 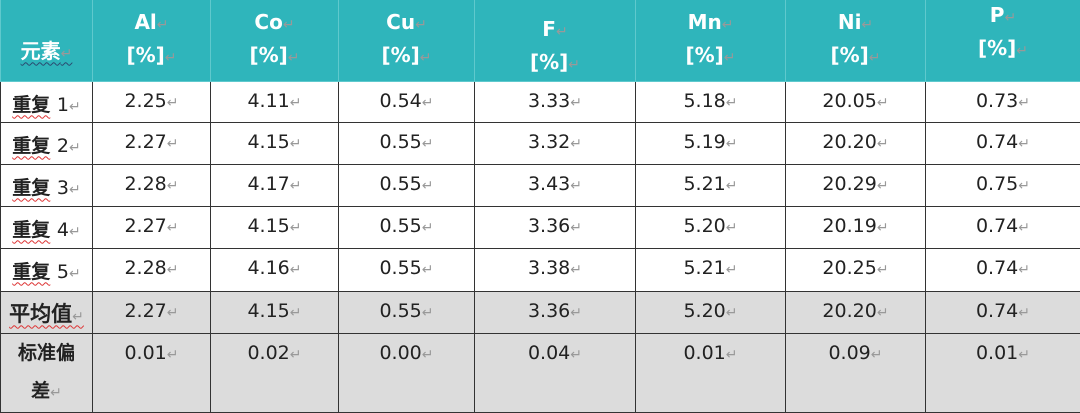 I want to click on cell-text: 3.32, so click(x=555, y=142).